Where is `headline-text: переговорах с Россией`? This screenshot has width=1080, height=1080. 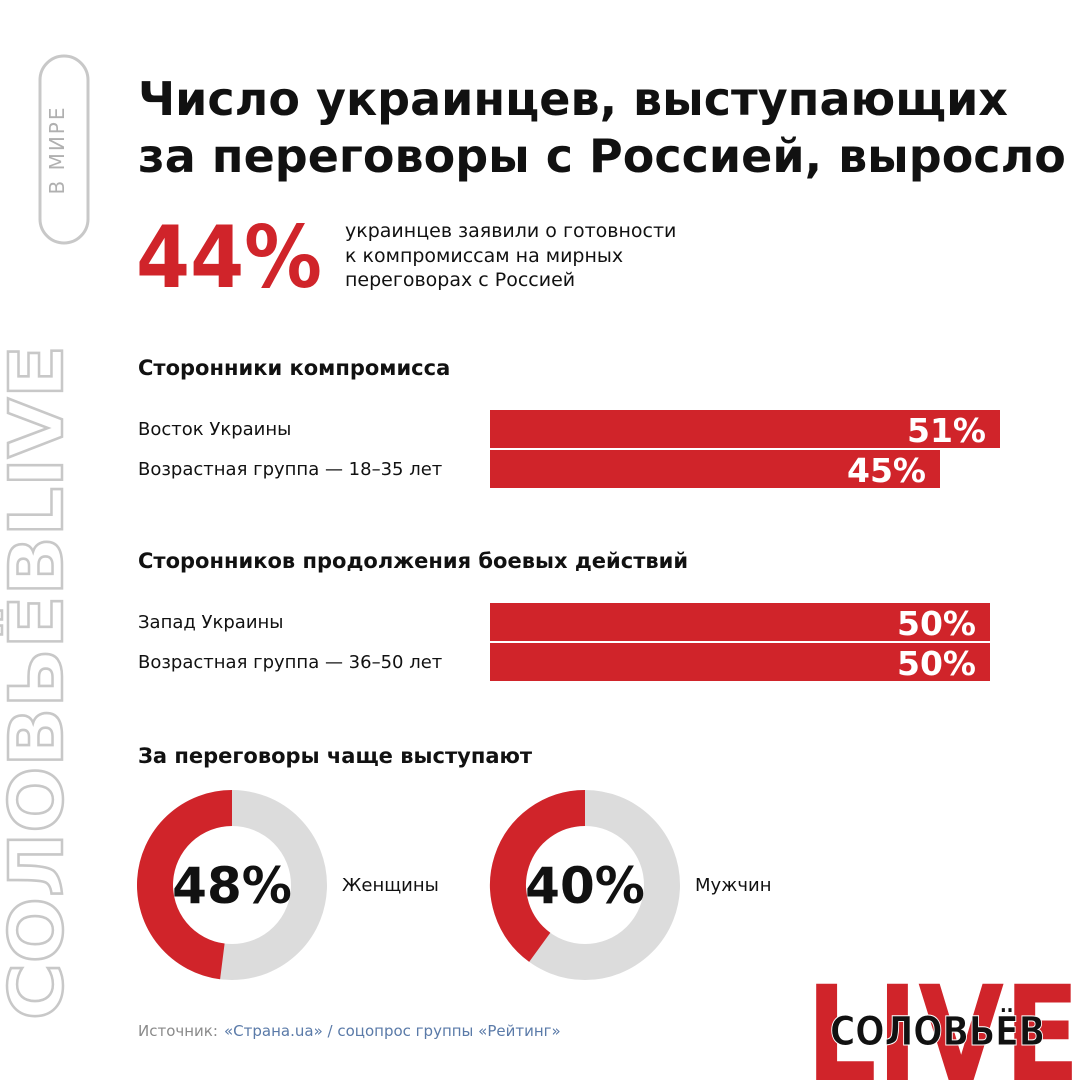 headline-text: переговорах с Россией is located at coordinates (460, 280).